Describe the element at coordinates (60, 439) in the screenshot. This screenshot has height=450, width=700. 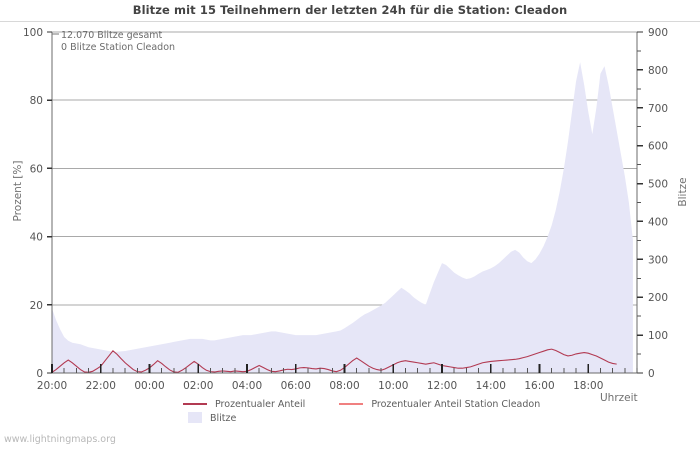
I see `watermark-text: www.lightningmaps.org` at that location.